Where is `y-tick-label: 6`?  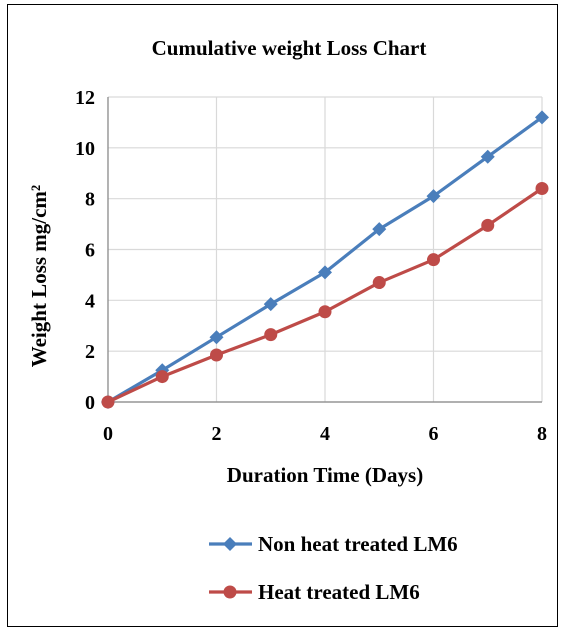 y-tick-label: 6 is located at coordinates (90, 251).